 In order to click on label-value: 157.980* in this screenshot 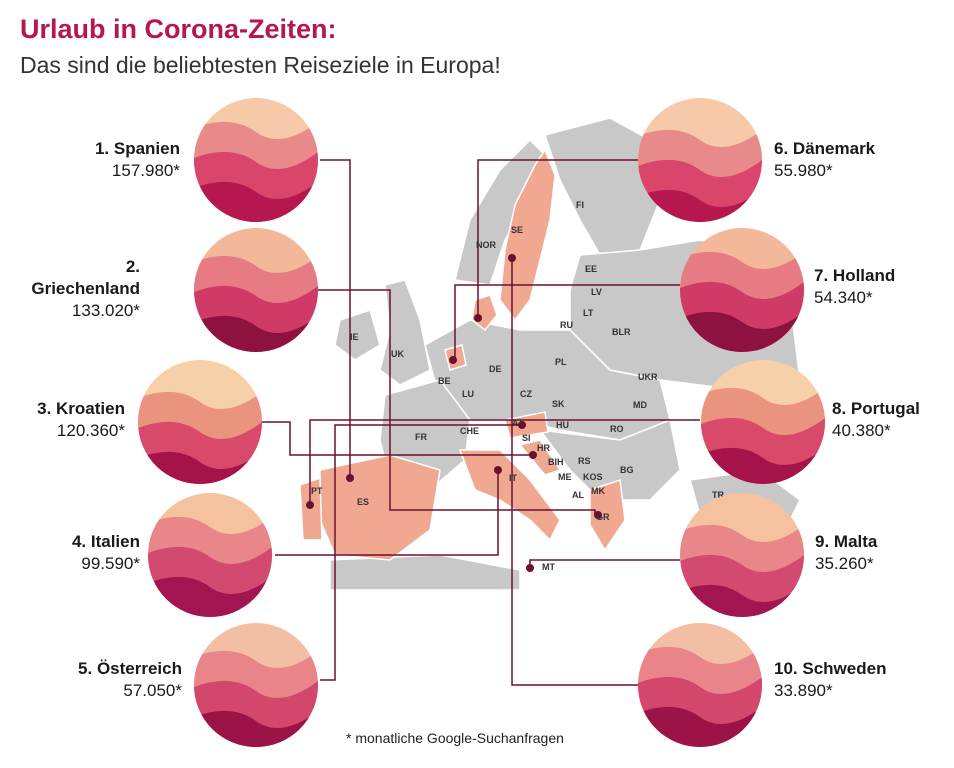, I will do `click(145, 170)`.